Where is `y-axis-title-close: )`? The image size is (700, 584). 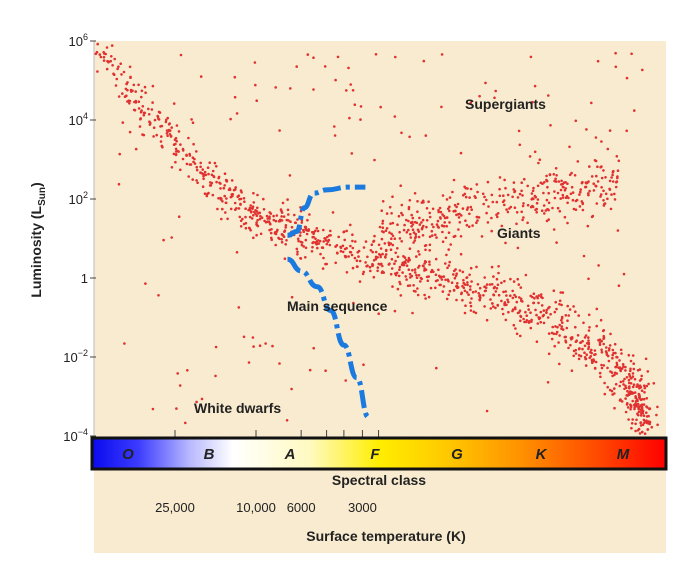 y-axis-title-close: ) is located at coordinates (36, 184).